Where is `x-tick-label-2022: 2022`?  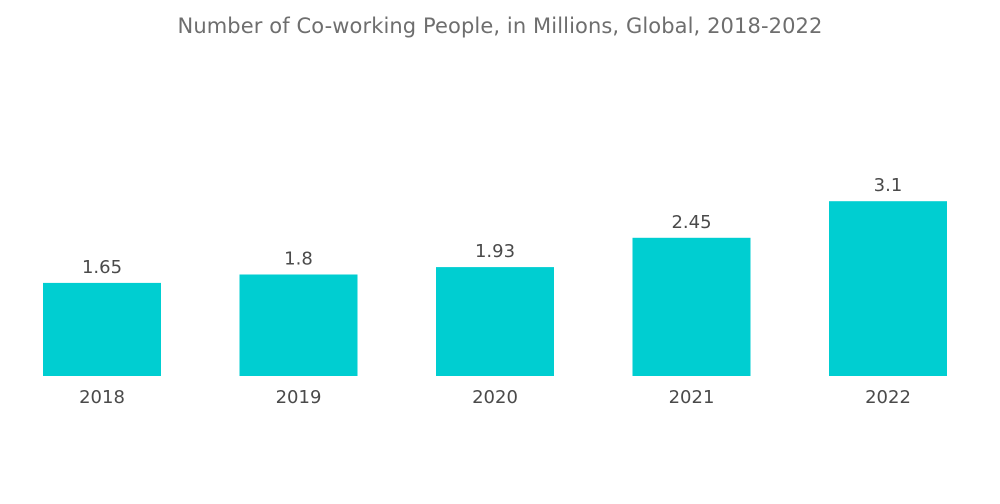 x-tick-label-2022: 2022 is located at coordinates (888, 397).